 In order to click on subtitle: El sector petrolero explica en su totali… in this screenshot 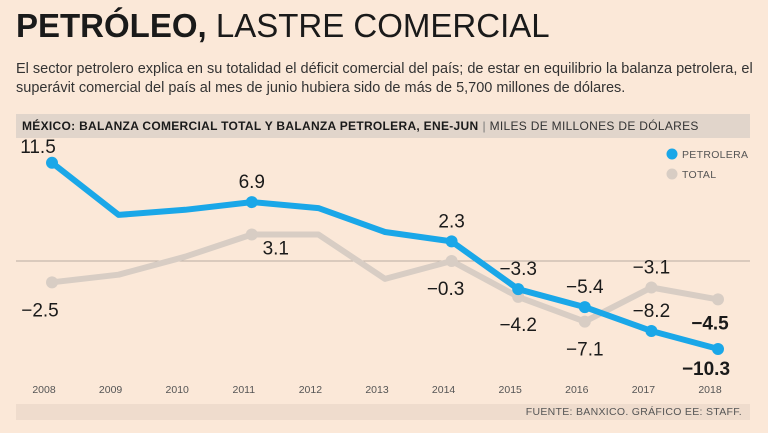, I will do `click(384, 78)`.